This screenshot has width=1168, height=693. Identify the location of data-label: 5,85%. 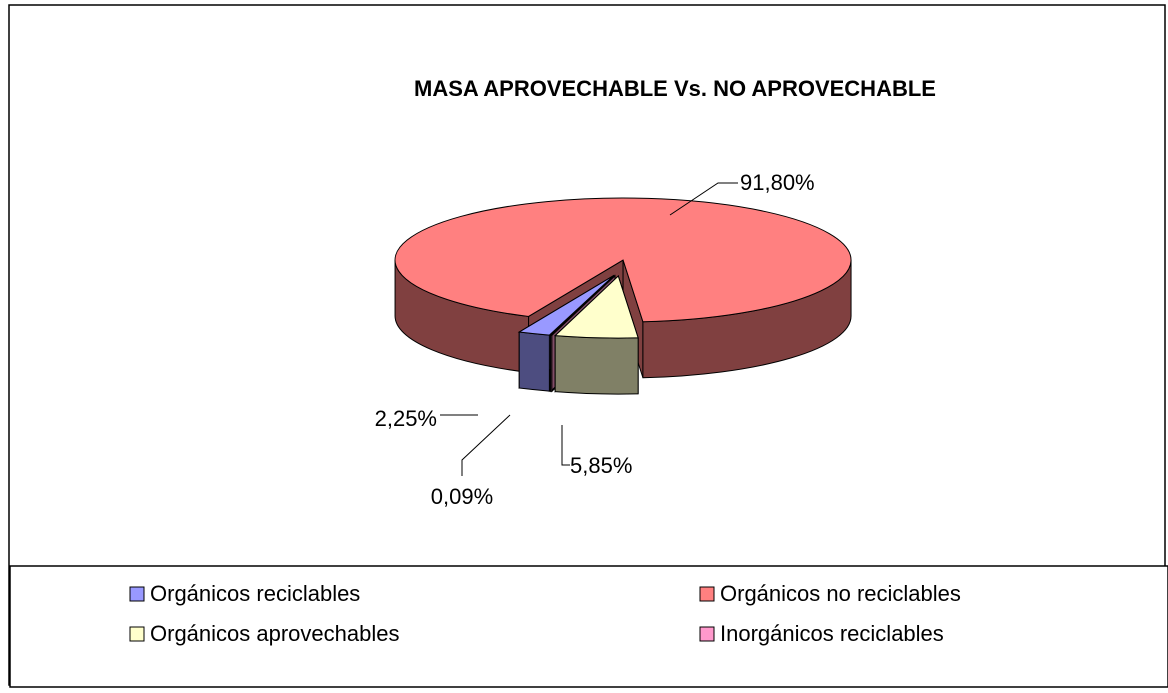
(601, 465).